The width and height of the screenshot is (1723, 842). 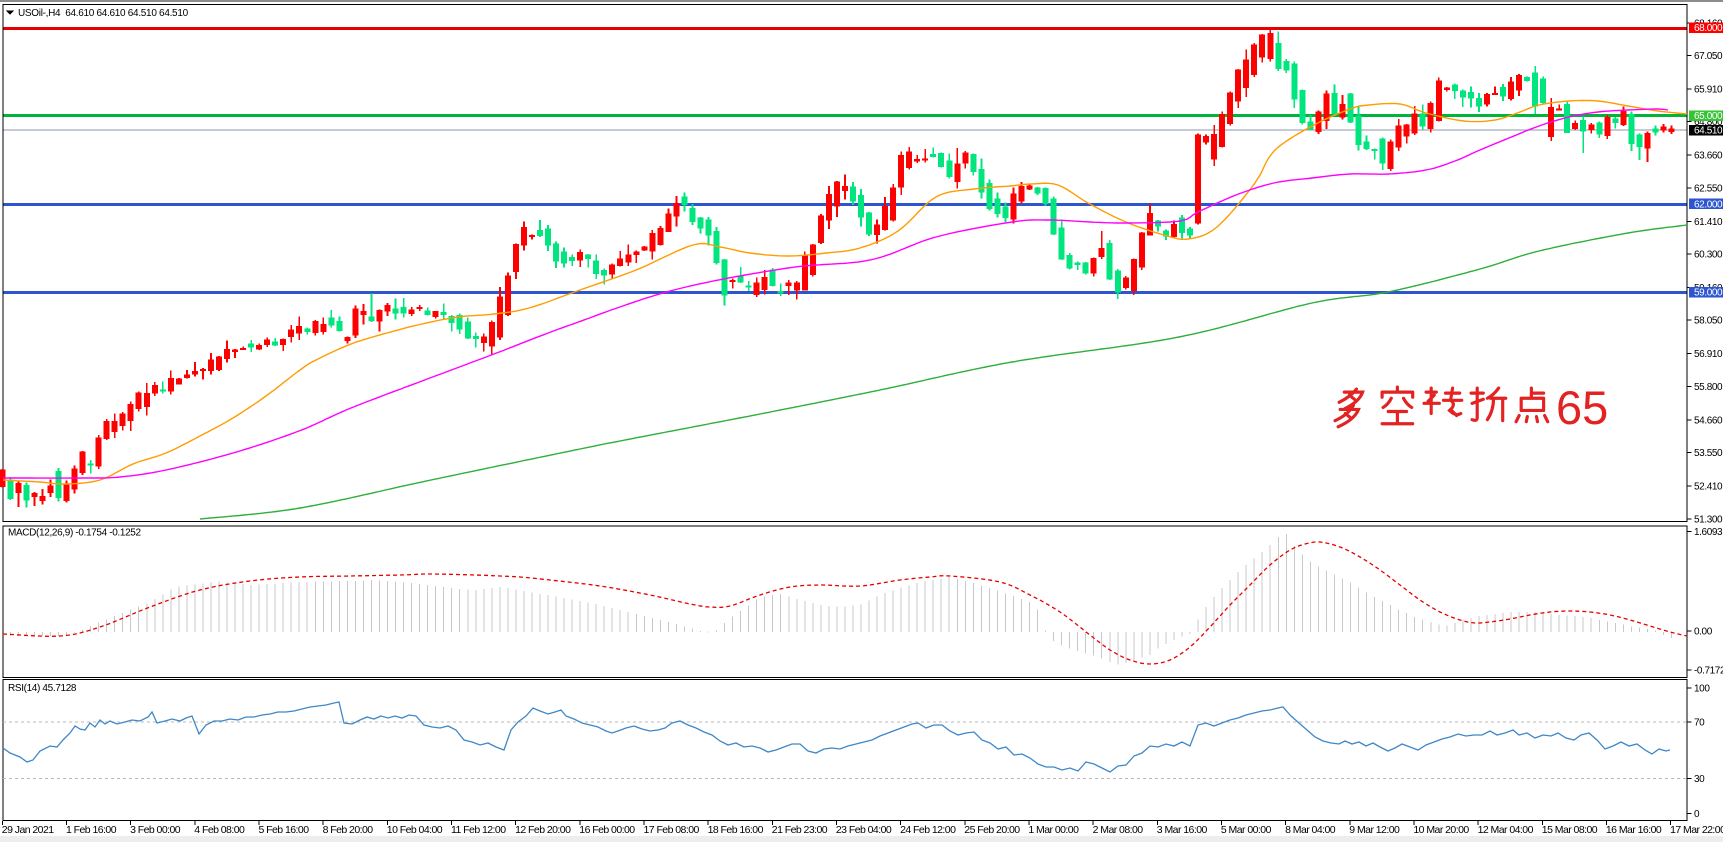 I want to click on svg-text: 60.300, so click(x=1708, y=255).